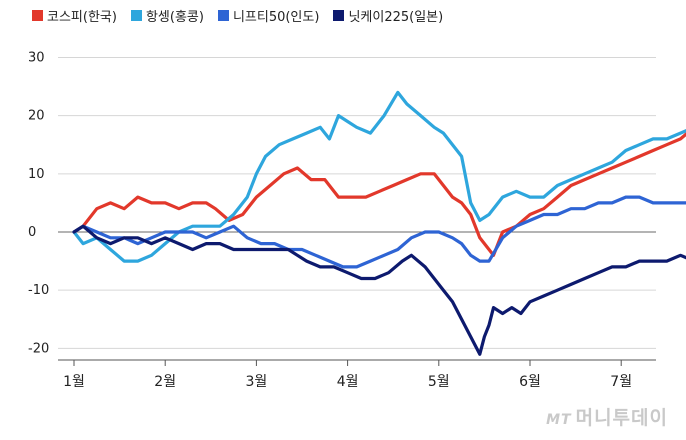  What do you see at coordinates (530, 382) in the screenshot?
I see `x-tick-label: 6월` at bounding box center [530, 382].